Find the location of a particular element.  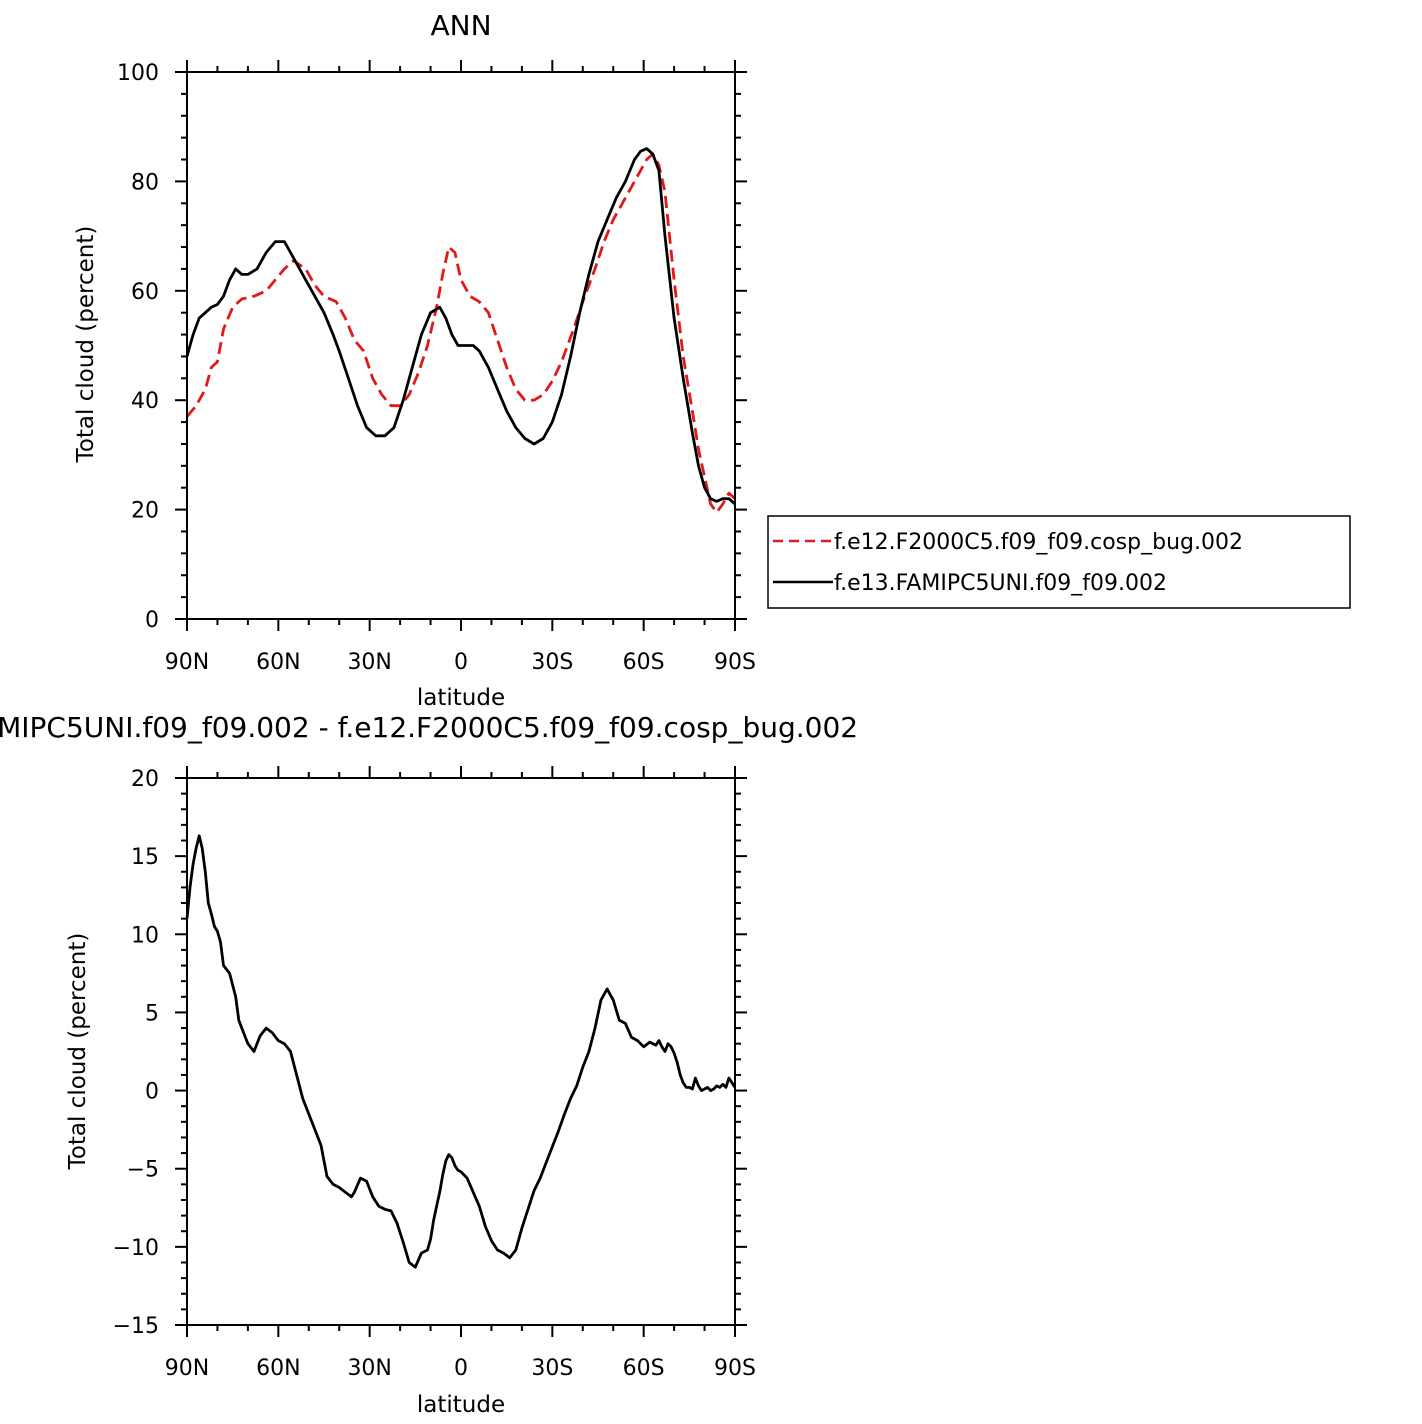

bottom-xtick-label: 60S is located at coordinates (644, 1368).